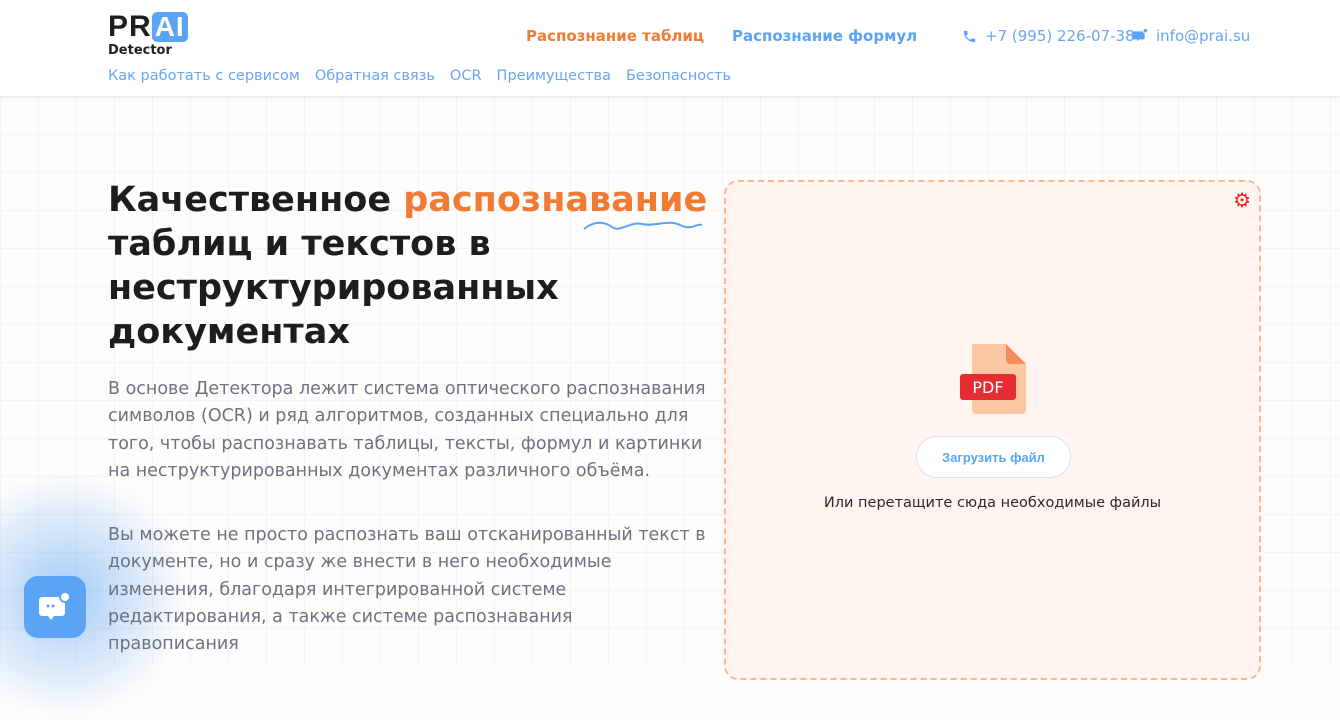 This screenshot has height=720, width=1340. I want to click on subnav-feedback: Обратная связь, so click(374, 76).